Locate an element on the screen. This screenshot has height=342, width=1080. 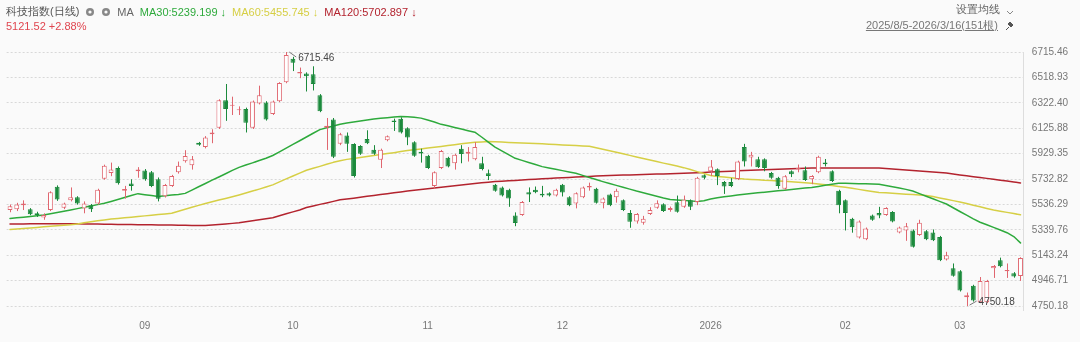
y-tick-label: 6518.93 is located at coordinates (1050, 77).